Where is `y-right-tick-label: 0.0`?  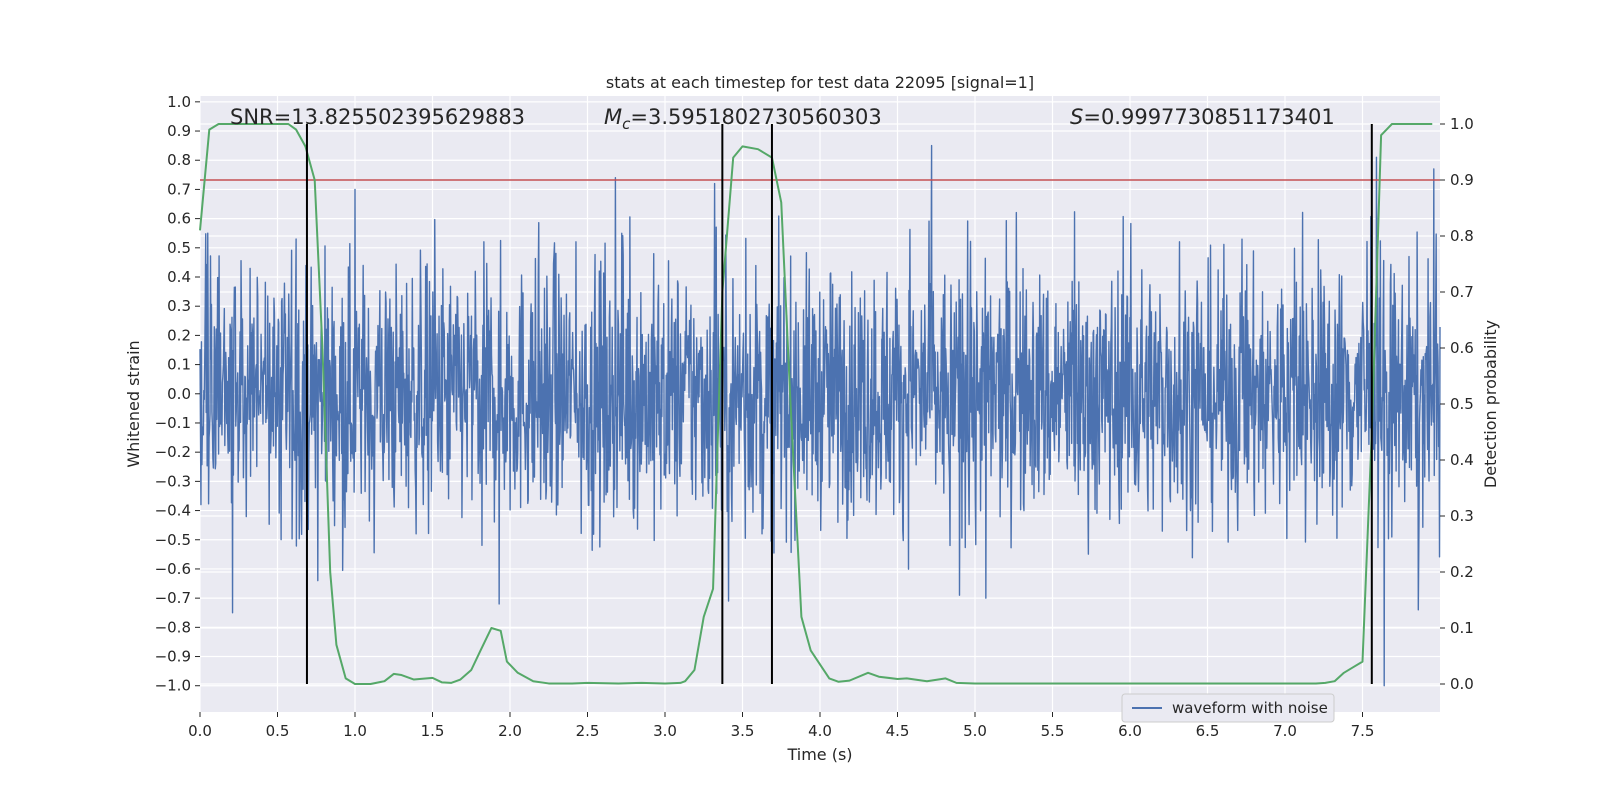 y-right-tick-label: 0.0 is located at coordinates (1462, 684).